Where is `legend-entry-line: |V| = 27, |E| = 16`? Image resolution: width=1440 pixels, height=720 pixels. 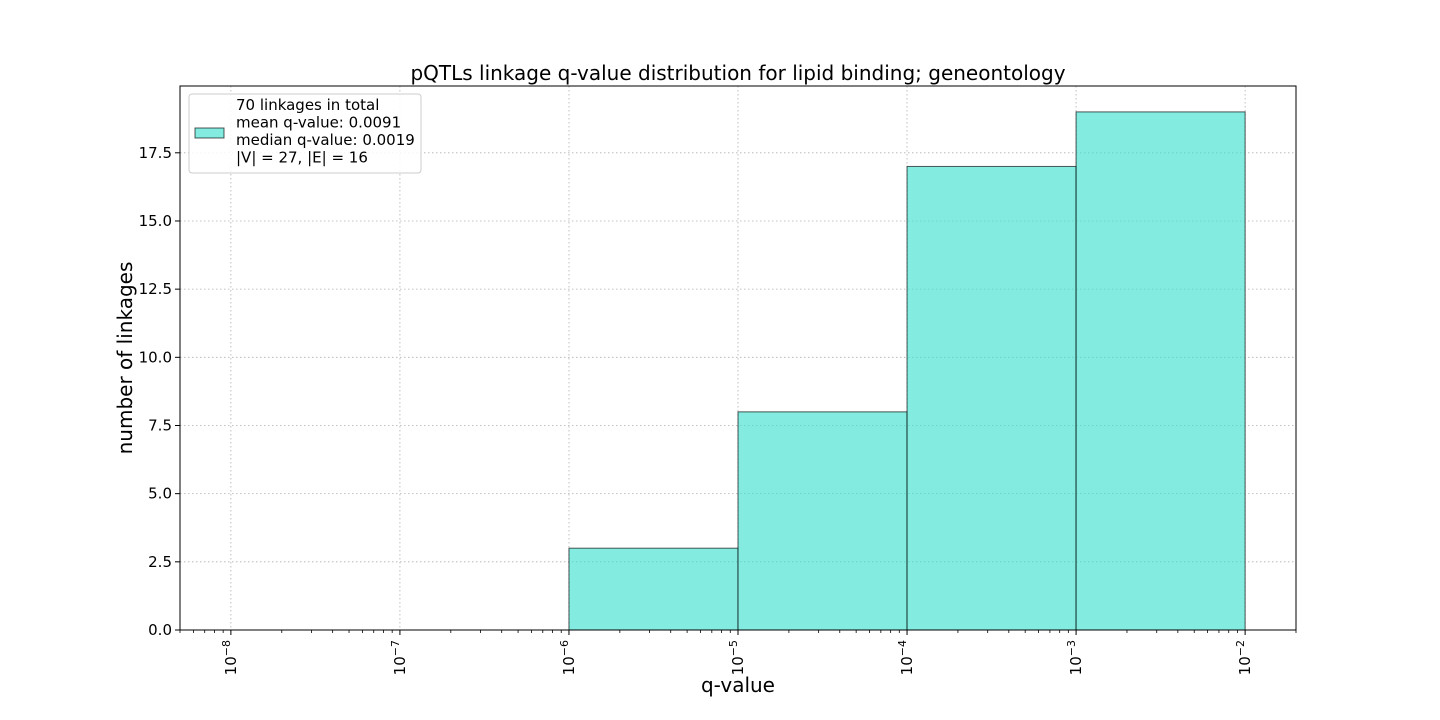 legend-entry-line: |V| = 27, |E| = 16 is located at coordinates (302, 158).